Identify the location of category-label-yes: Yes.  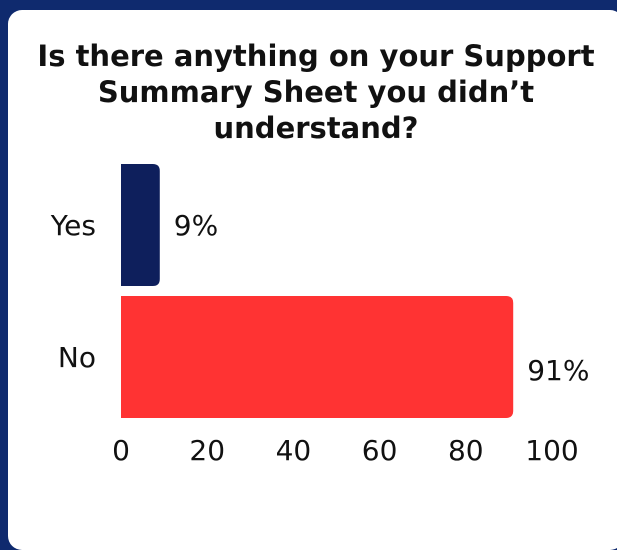
(73, 225).